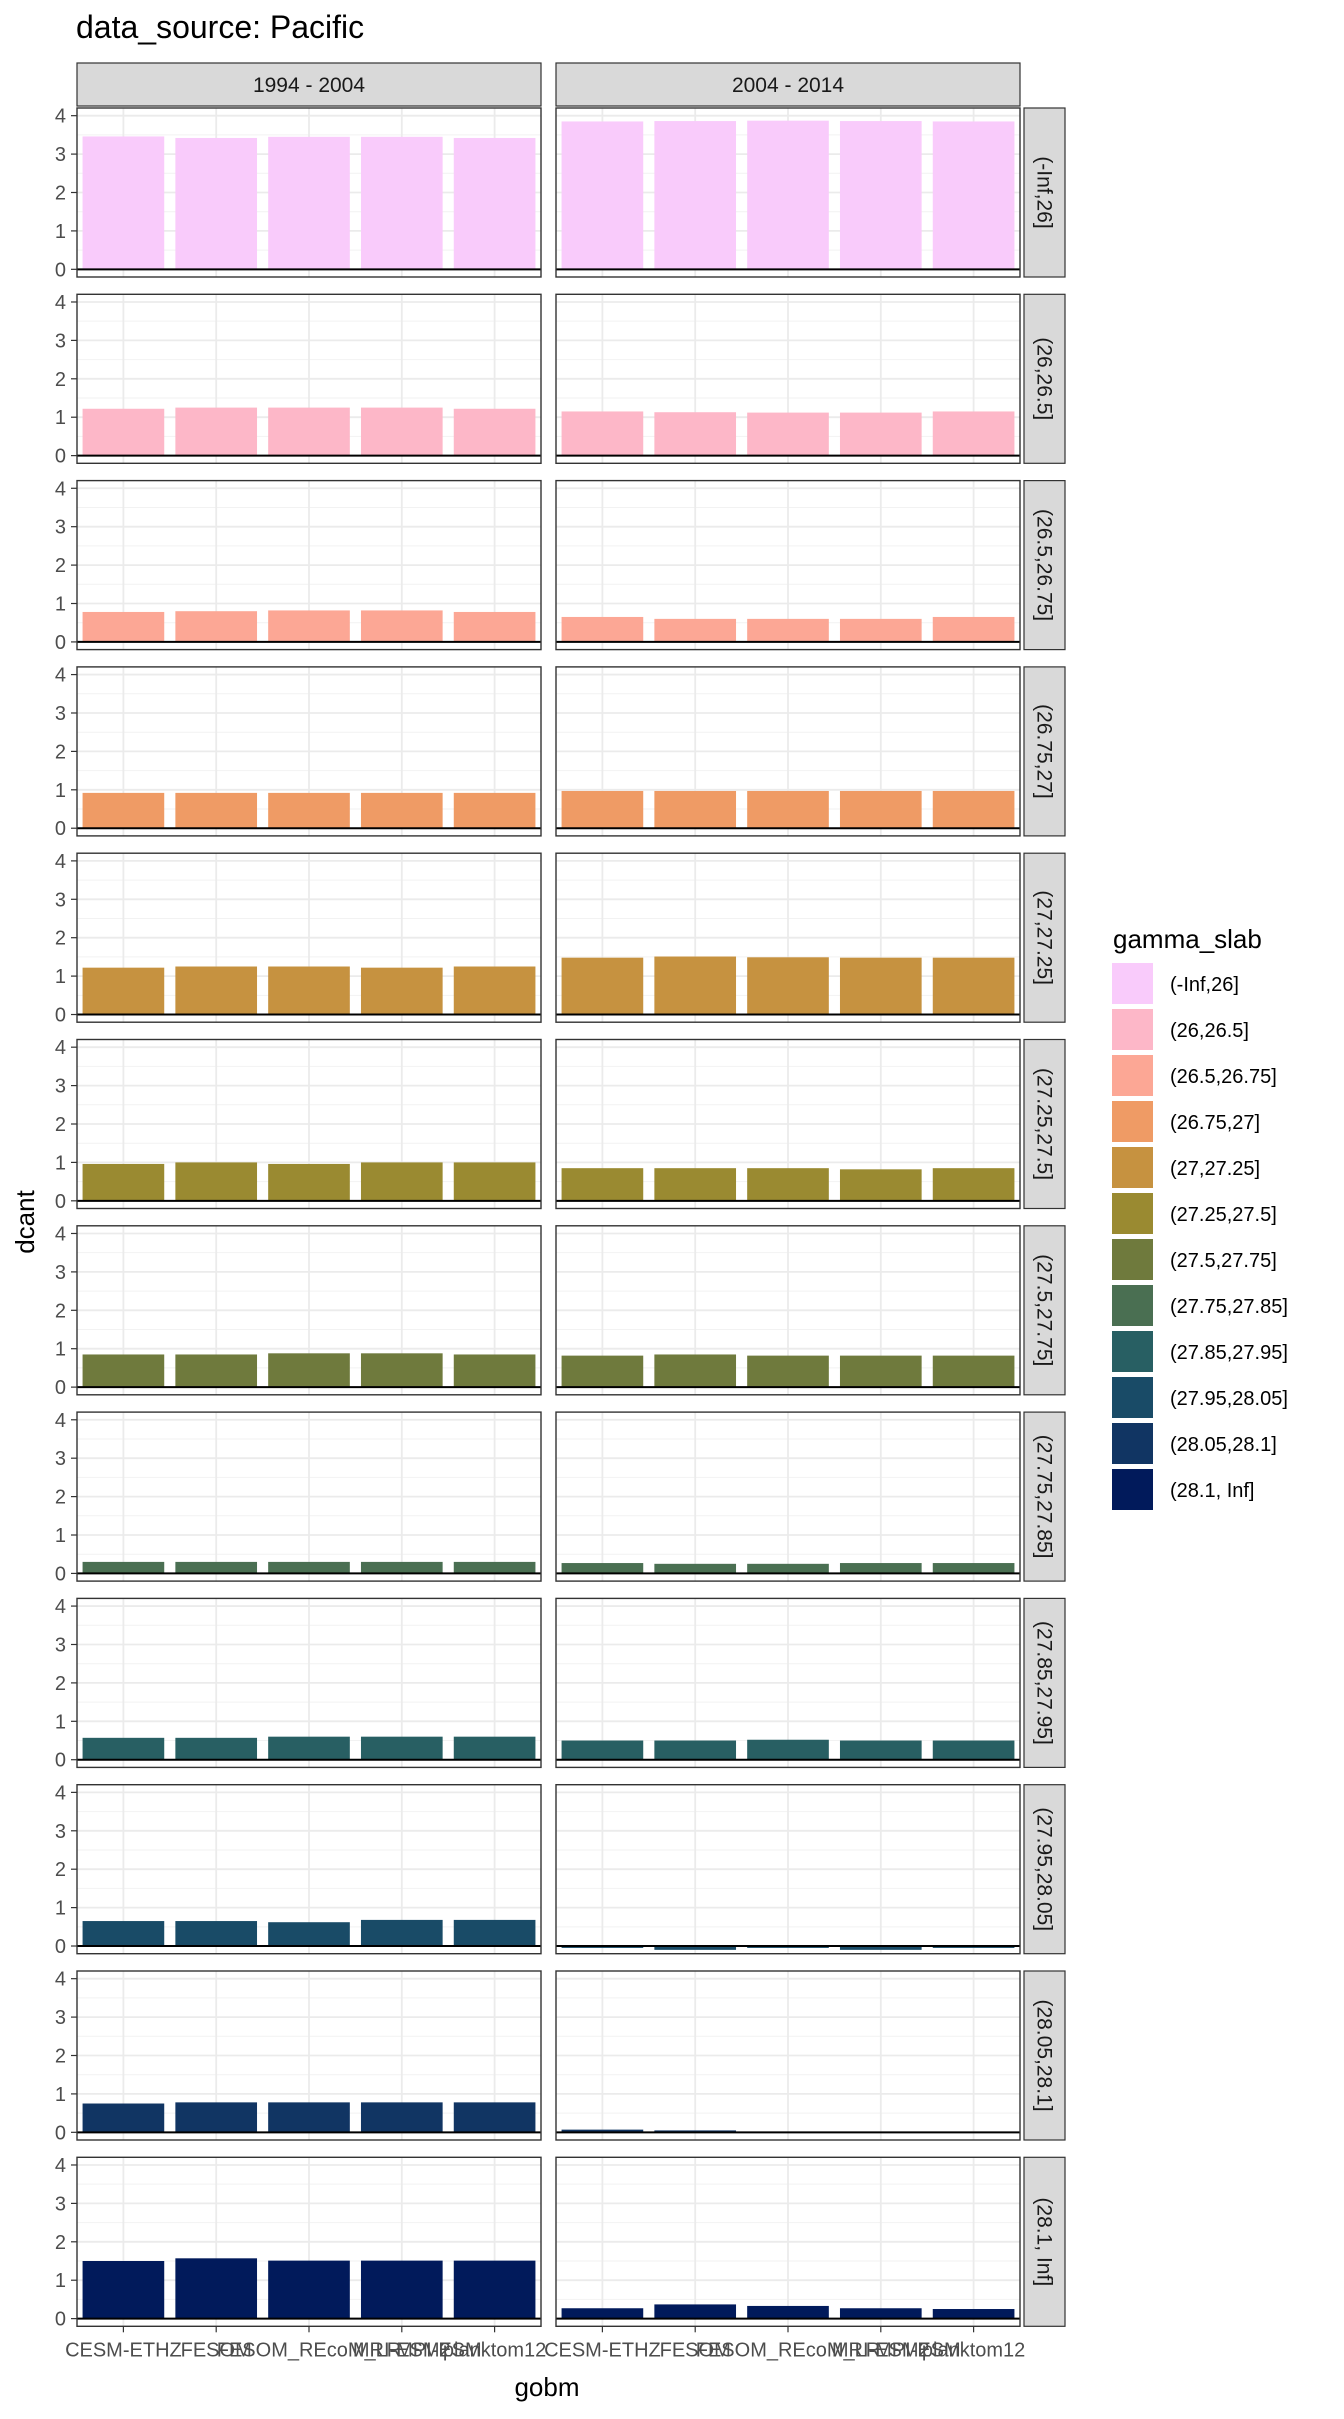 Image resolution: width=1344 pixels, height=2419 pixels. What do you see at coordinates (1044, 2241) in the screenshot?
I see `row-strip-label: (28.1, Inf]` at bounding box center [1044, 2241].